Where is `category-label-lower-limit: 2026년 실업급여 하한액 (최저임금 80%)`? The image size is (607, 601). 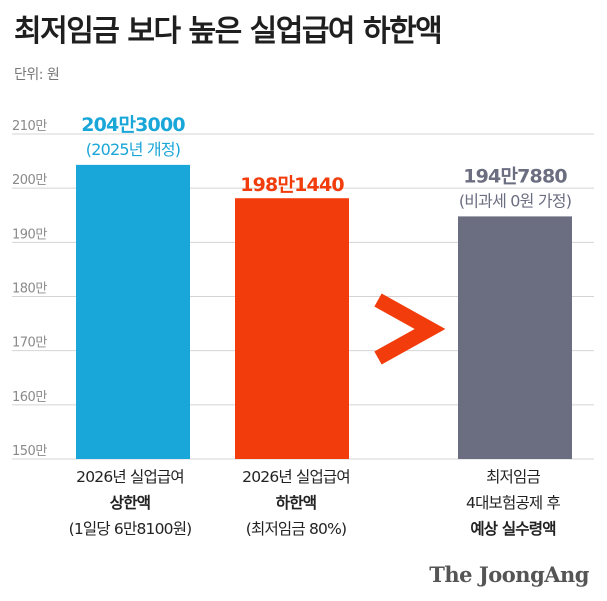
category-label-lower-limit: 2026년 실업급여 하한액 (최저임금 80%) is located at coordinates (296, 503).